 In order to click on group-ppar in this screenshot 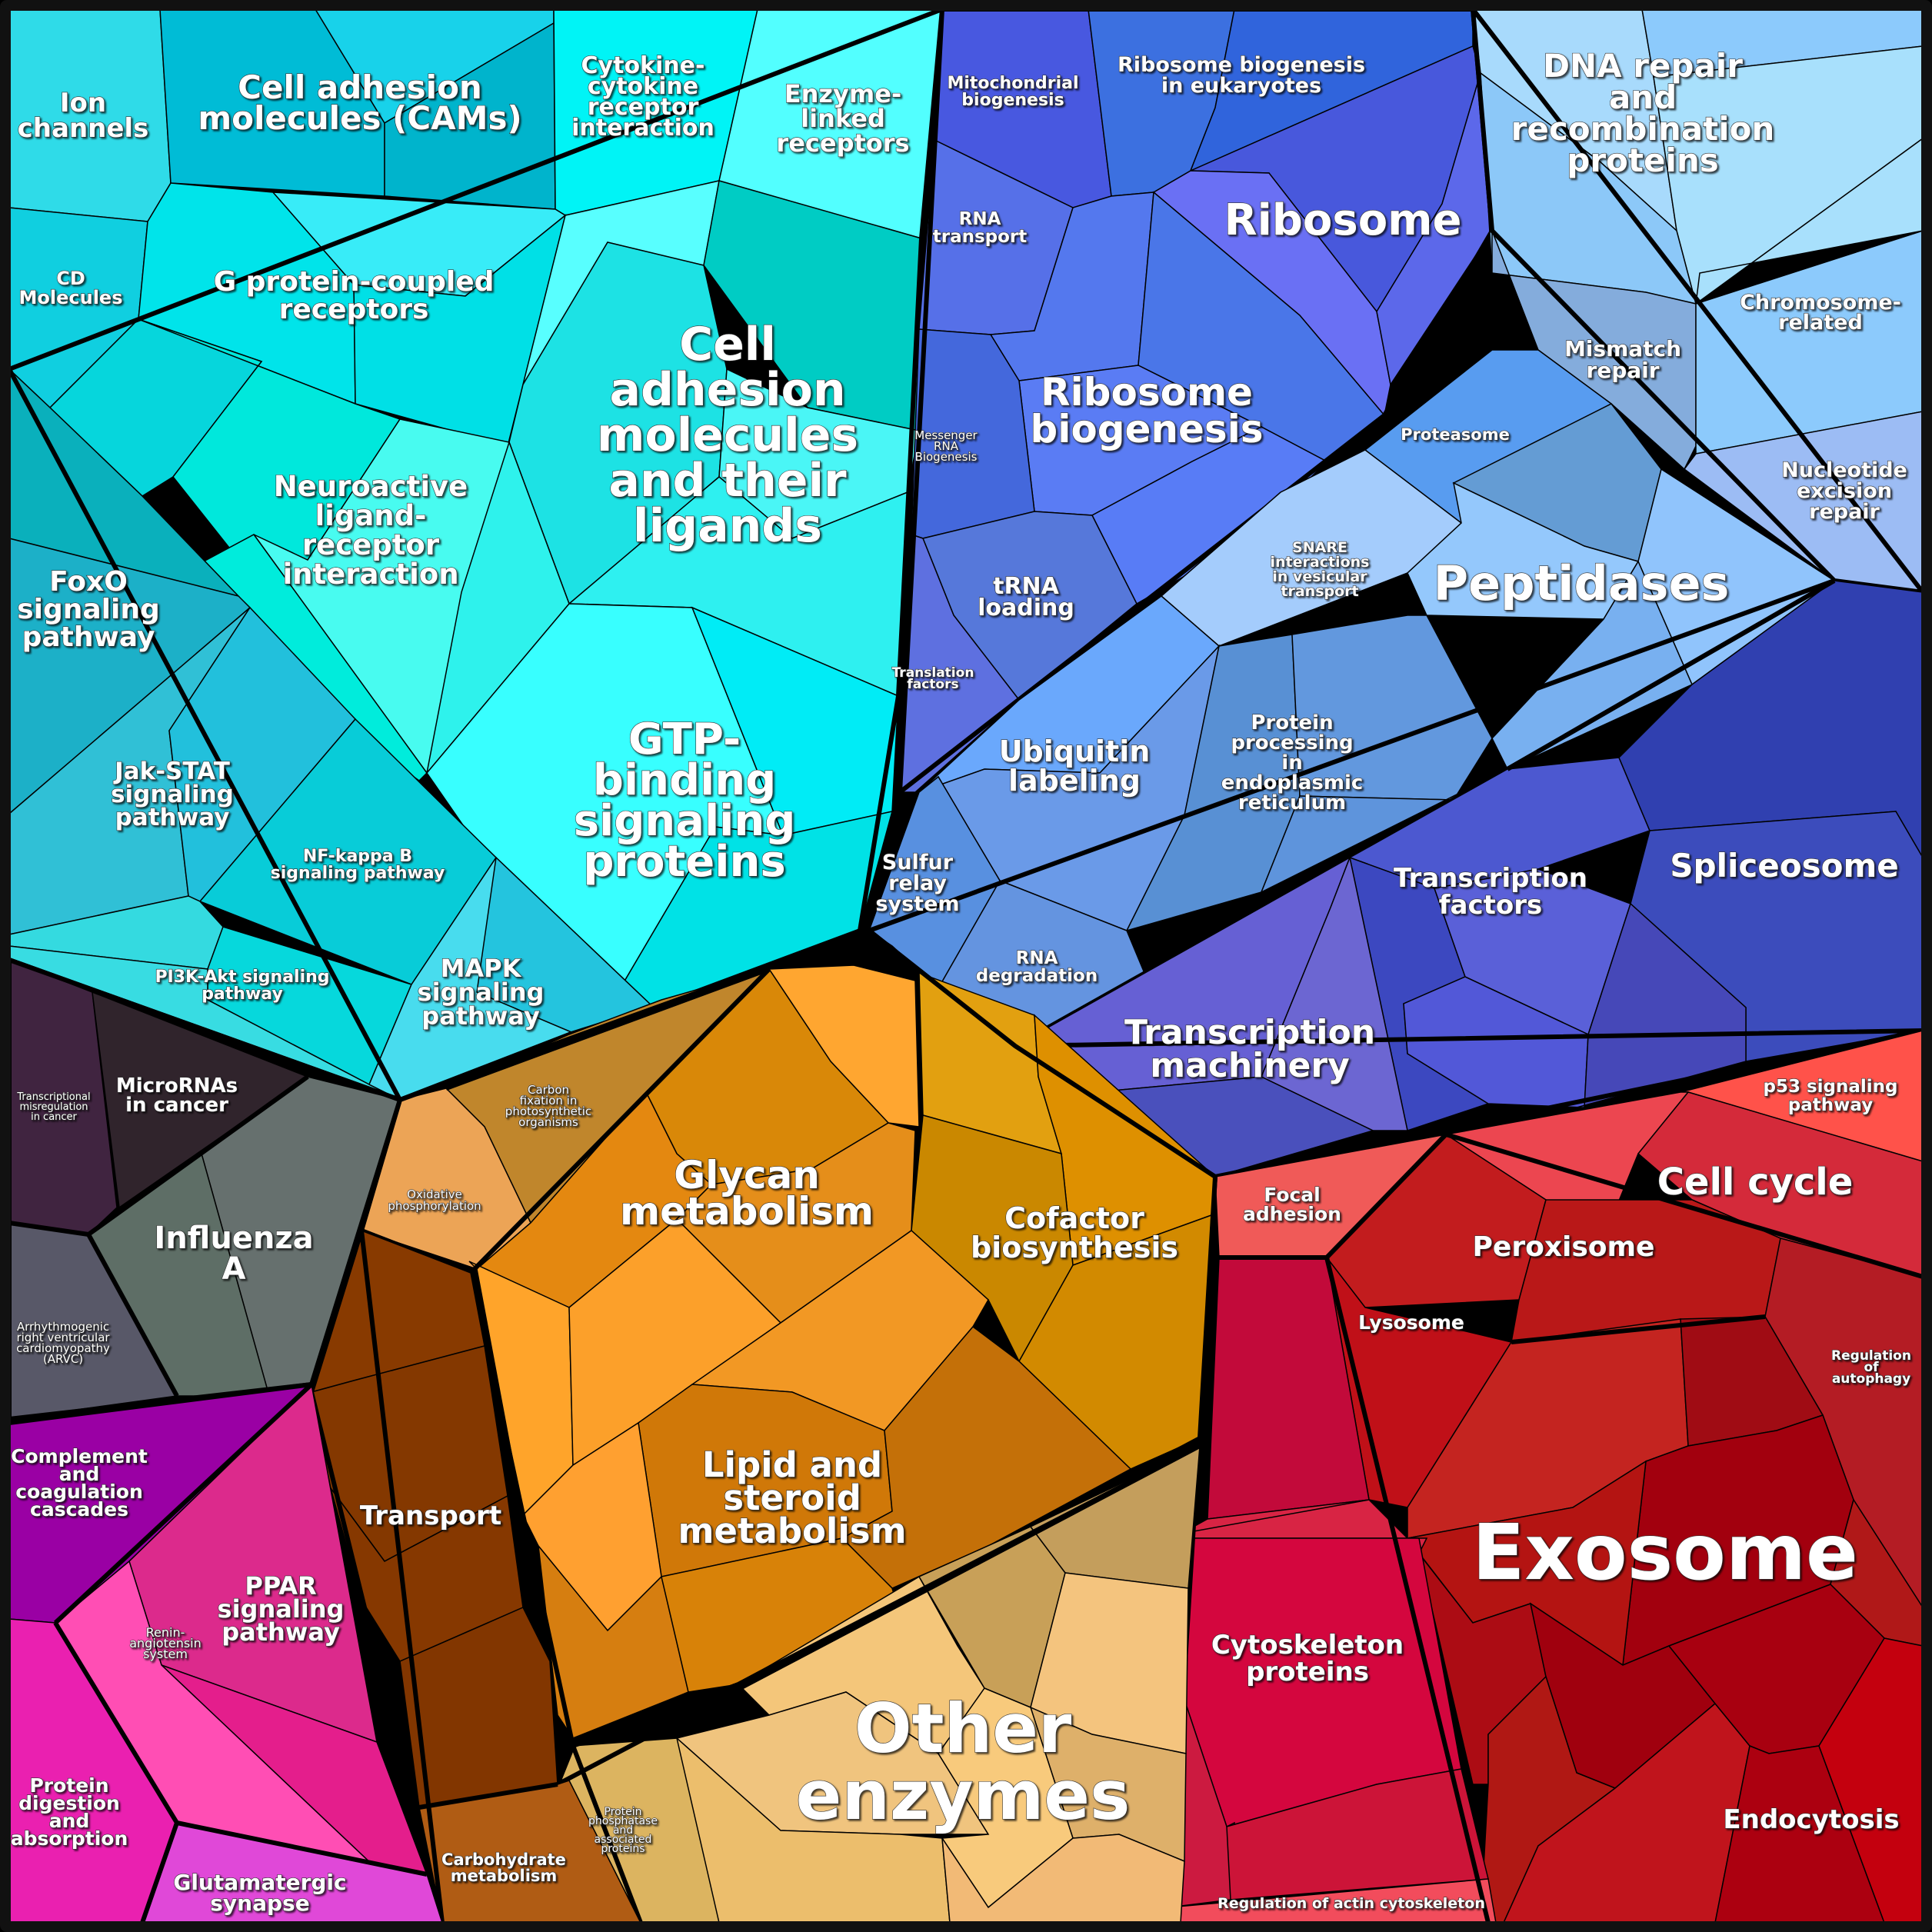, I will do `click(225, 1653)`.